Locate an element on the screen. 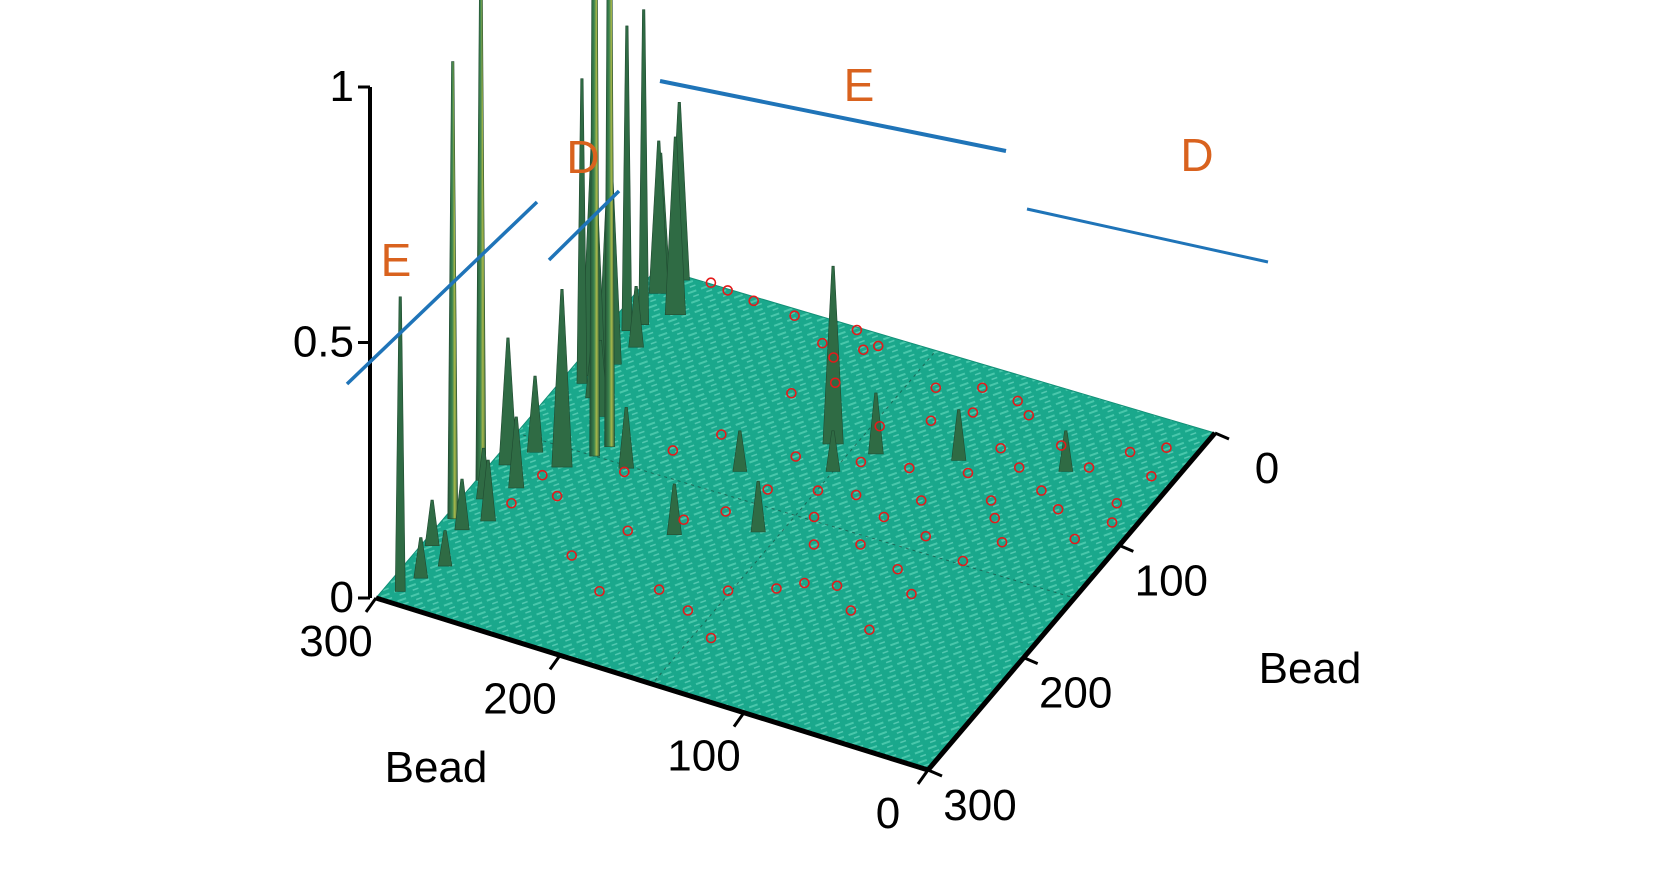 This screenshot has width=1680, height=887. surface-midline is located at coordinates (795, 515).